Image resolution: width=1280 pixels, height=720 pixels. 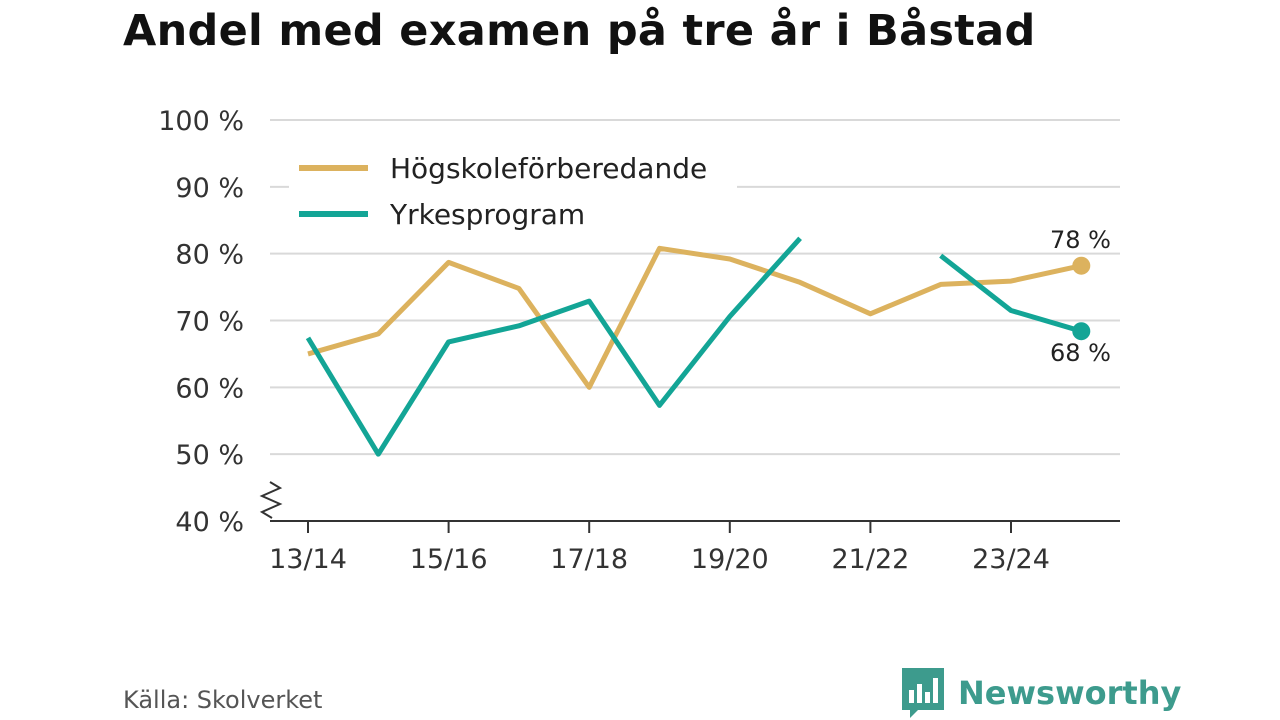 What do you see at coordinates (223, 700) in the screenshot?
I see `source-note: Källa: Skolverket` at bounding box center [223, 700].